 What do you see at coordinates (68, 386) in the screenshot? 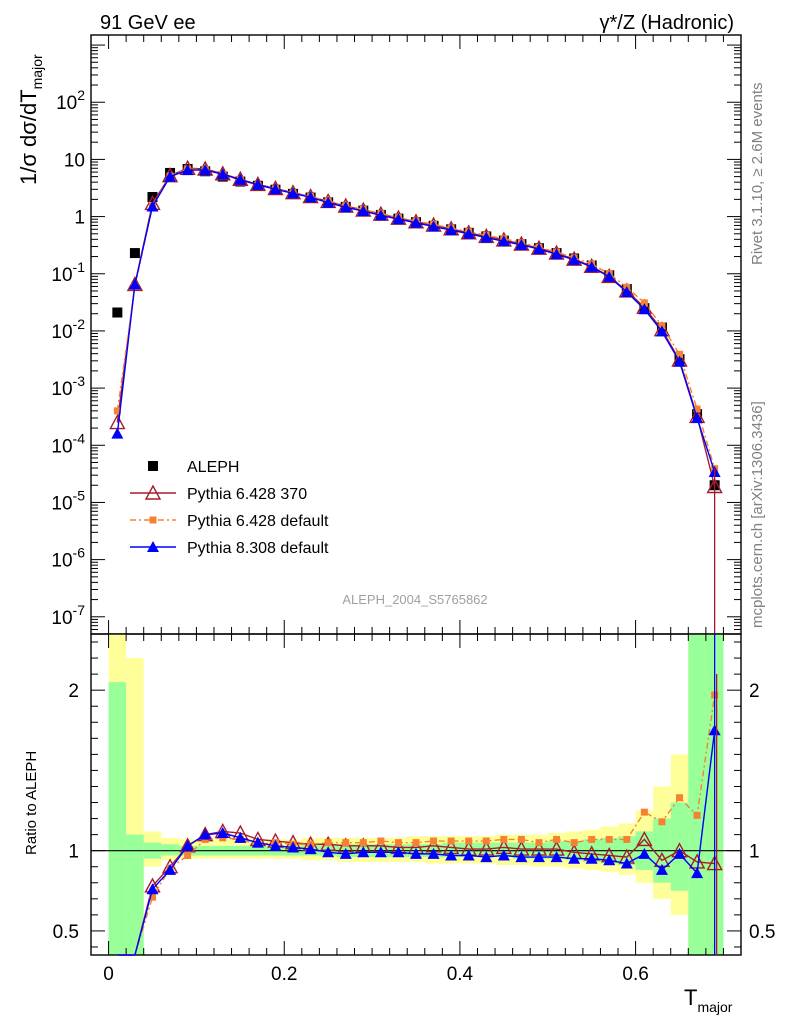
I see `main-y-tick-label: 10⁻³` at bounding box center [68, 386].